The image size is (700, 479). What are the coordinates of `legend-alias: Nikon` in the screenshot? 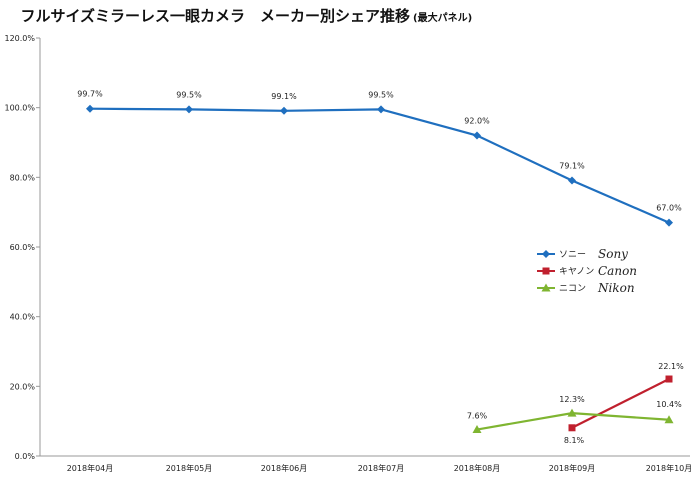 It's located at (616, 288).